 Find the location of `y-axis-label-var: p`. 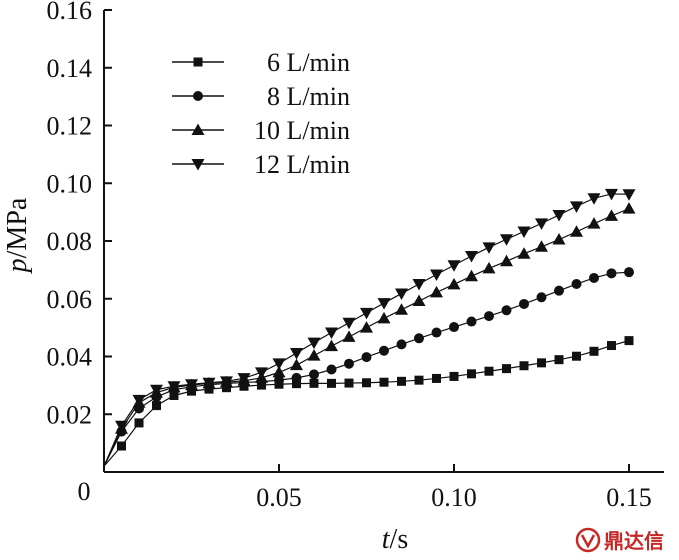

y-axis-label-var: p is located at coordinates (17, 266).